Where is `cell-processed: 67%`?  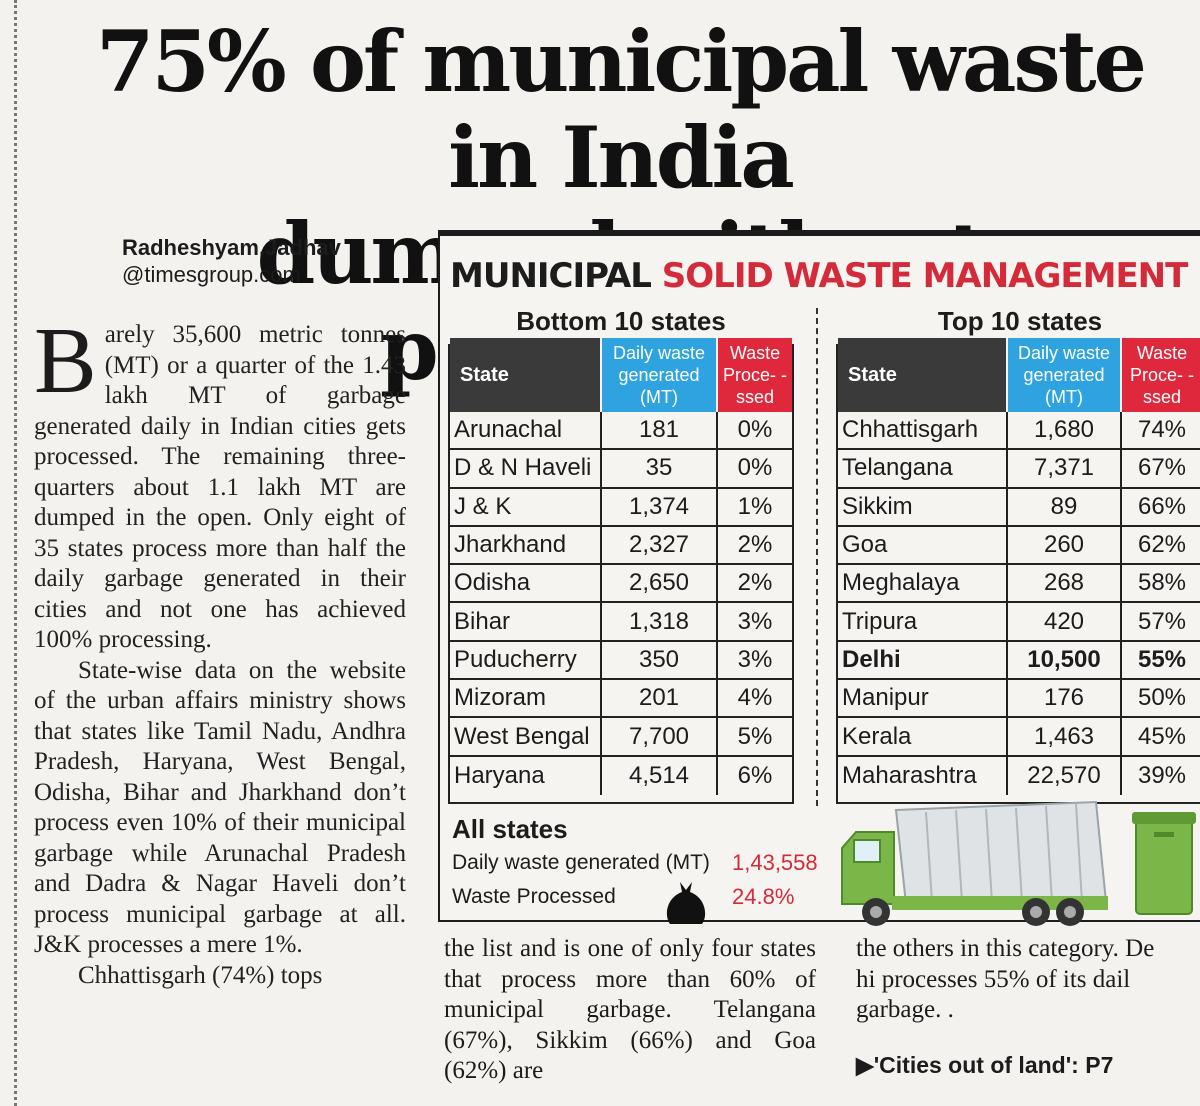
cell-processed: 67% is located at coordinates (1162, 468).